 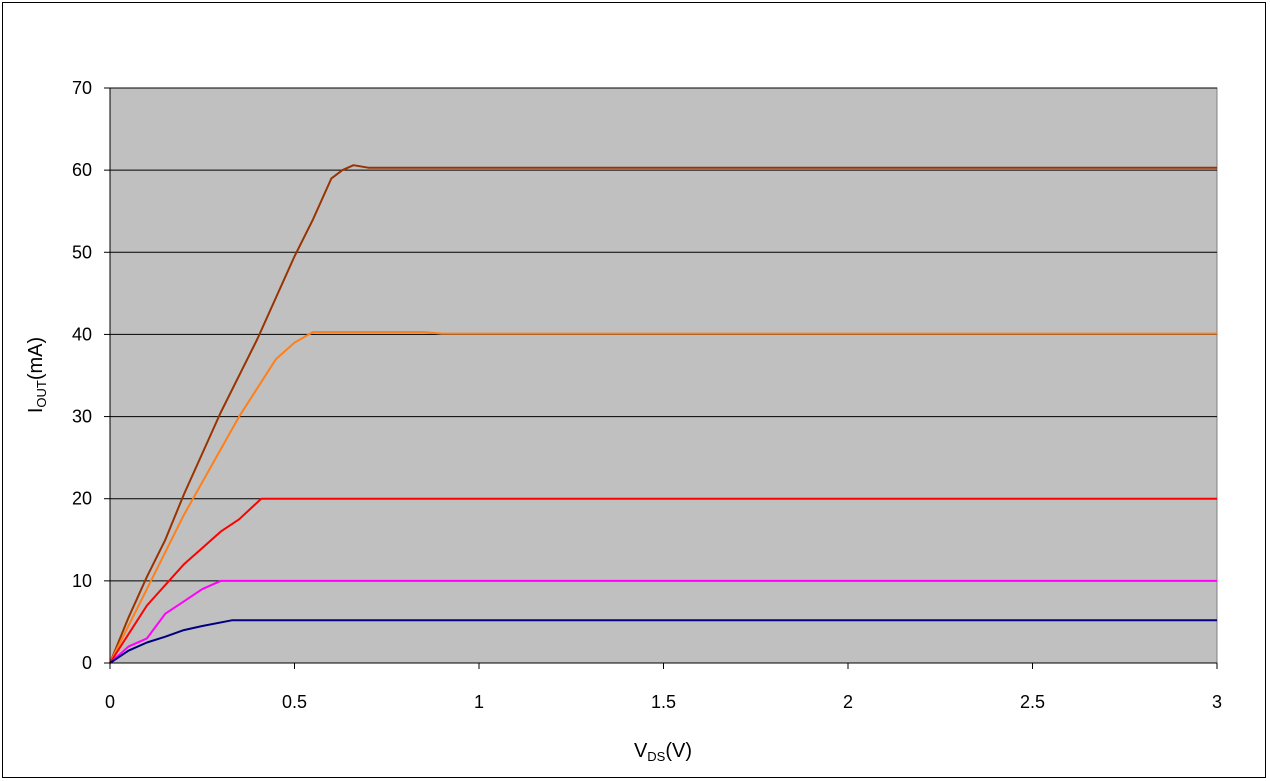 I want to click on x-tick-labels: 0 0.5 1 1.5 2 2.5 3, so click(x=663, y=702).